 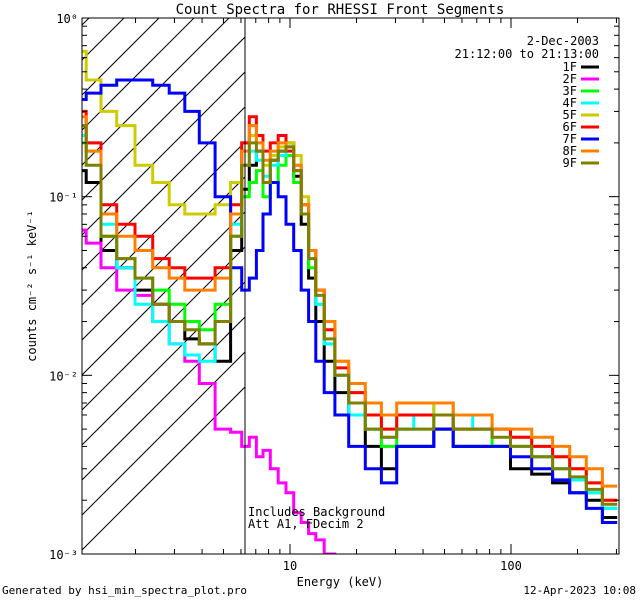 What do you see at coordinates (527, 54) in the screenshot?
I see `legend-time-range: 21:12:00 to 21:13:00` at bounding box center [527, 54].